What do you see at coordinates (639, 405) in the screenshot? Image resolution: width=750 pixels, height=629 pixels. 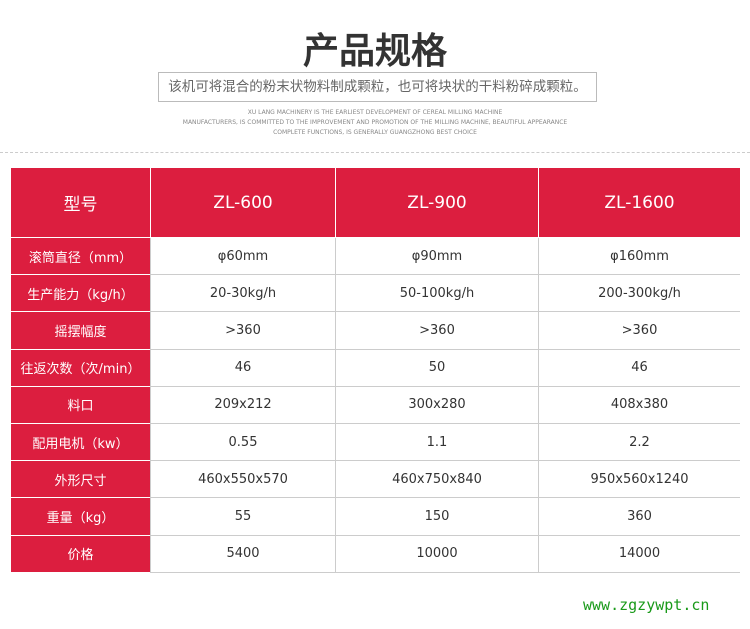 I see `data-cell: 408x380` at bounding box center [639, 405].